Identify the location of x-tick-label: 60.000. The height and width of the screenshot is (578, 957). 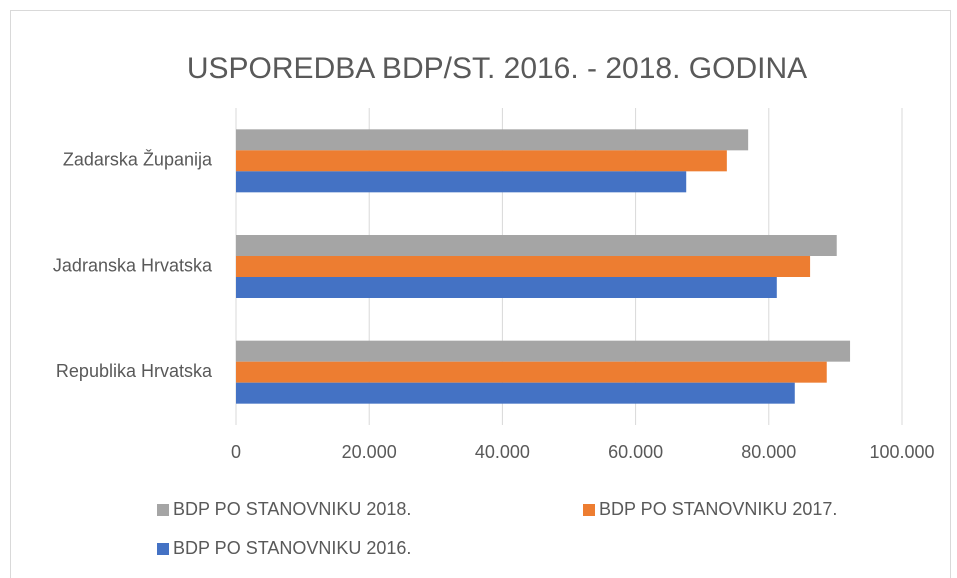
(635, 452).